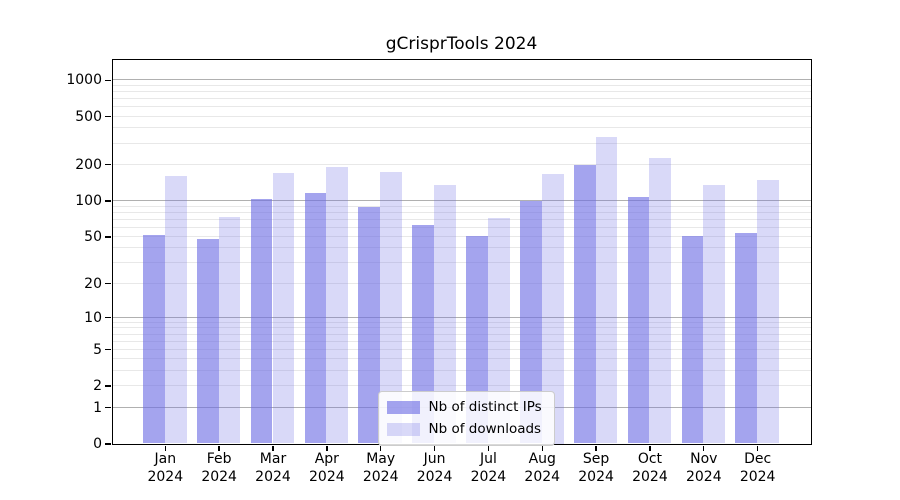  I want to click on y-tick-label: 5, so click(97, 349).